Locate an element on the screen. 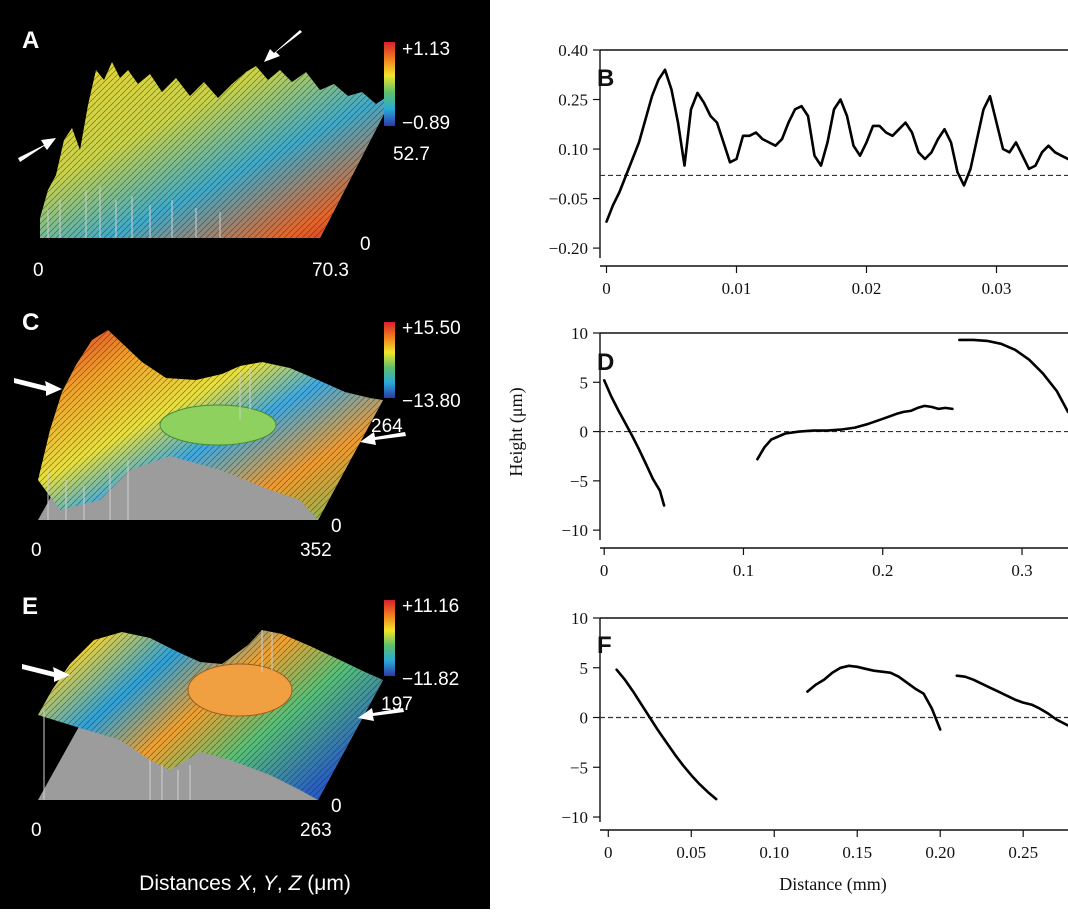 Image resolution: width=1068 pixels, height=914 pixels. panel-e-letter: E is located at coordinates (30, 606).